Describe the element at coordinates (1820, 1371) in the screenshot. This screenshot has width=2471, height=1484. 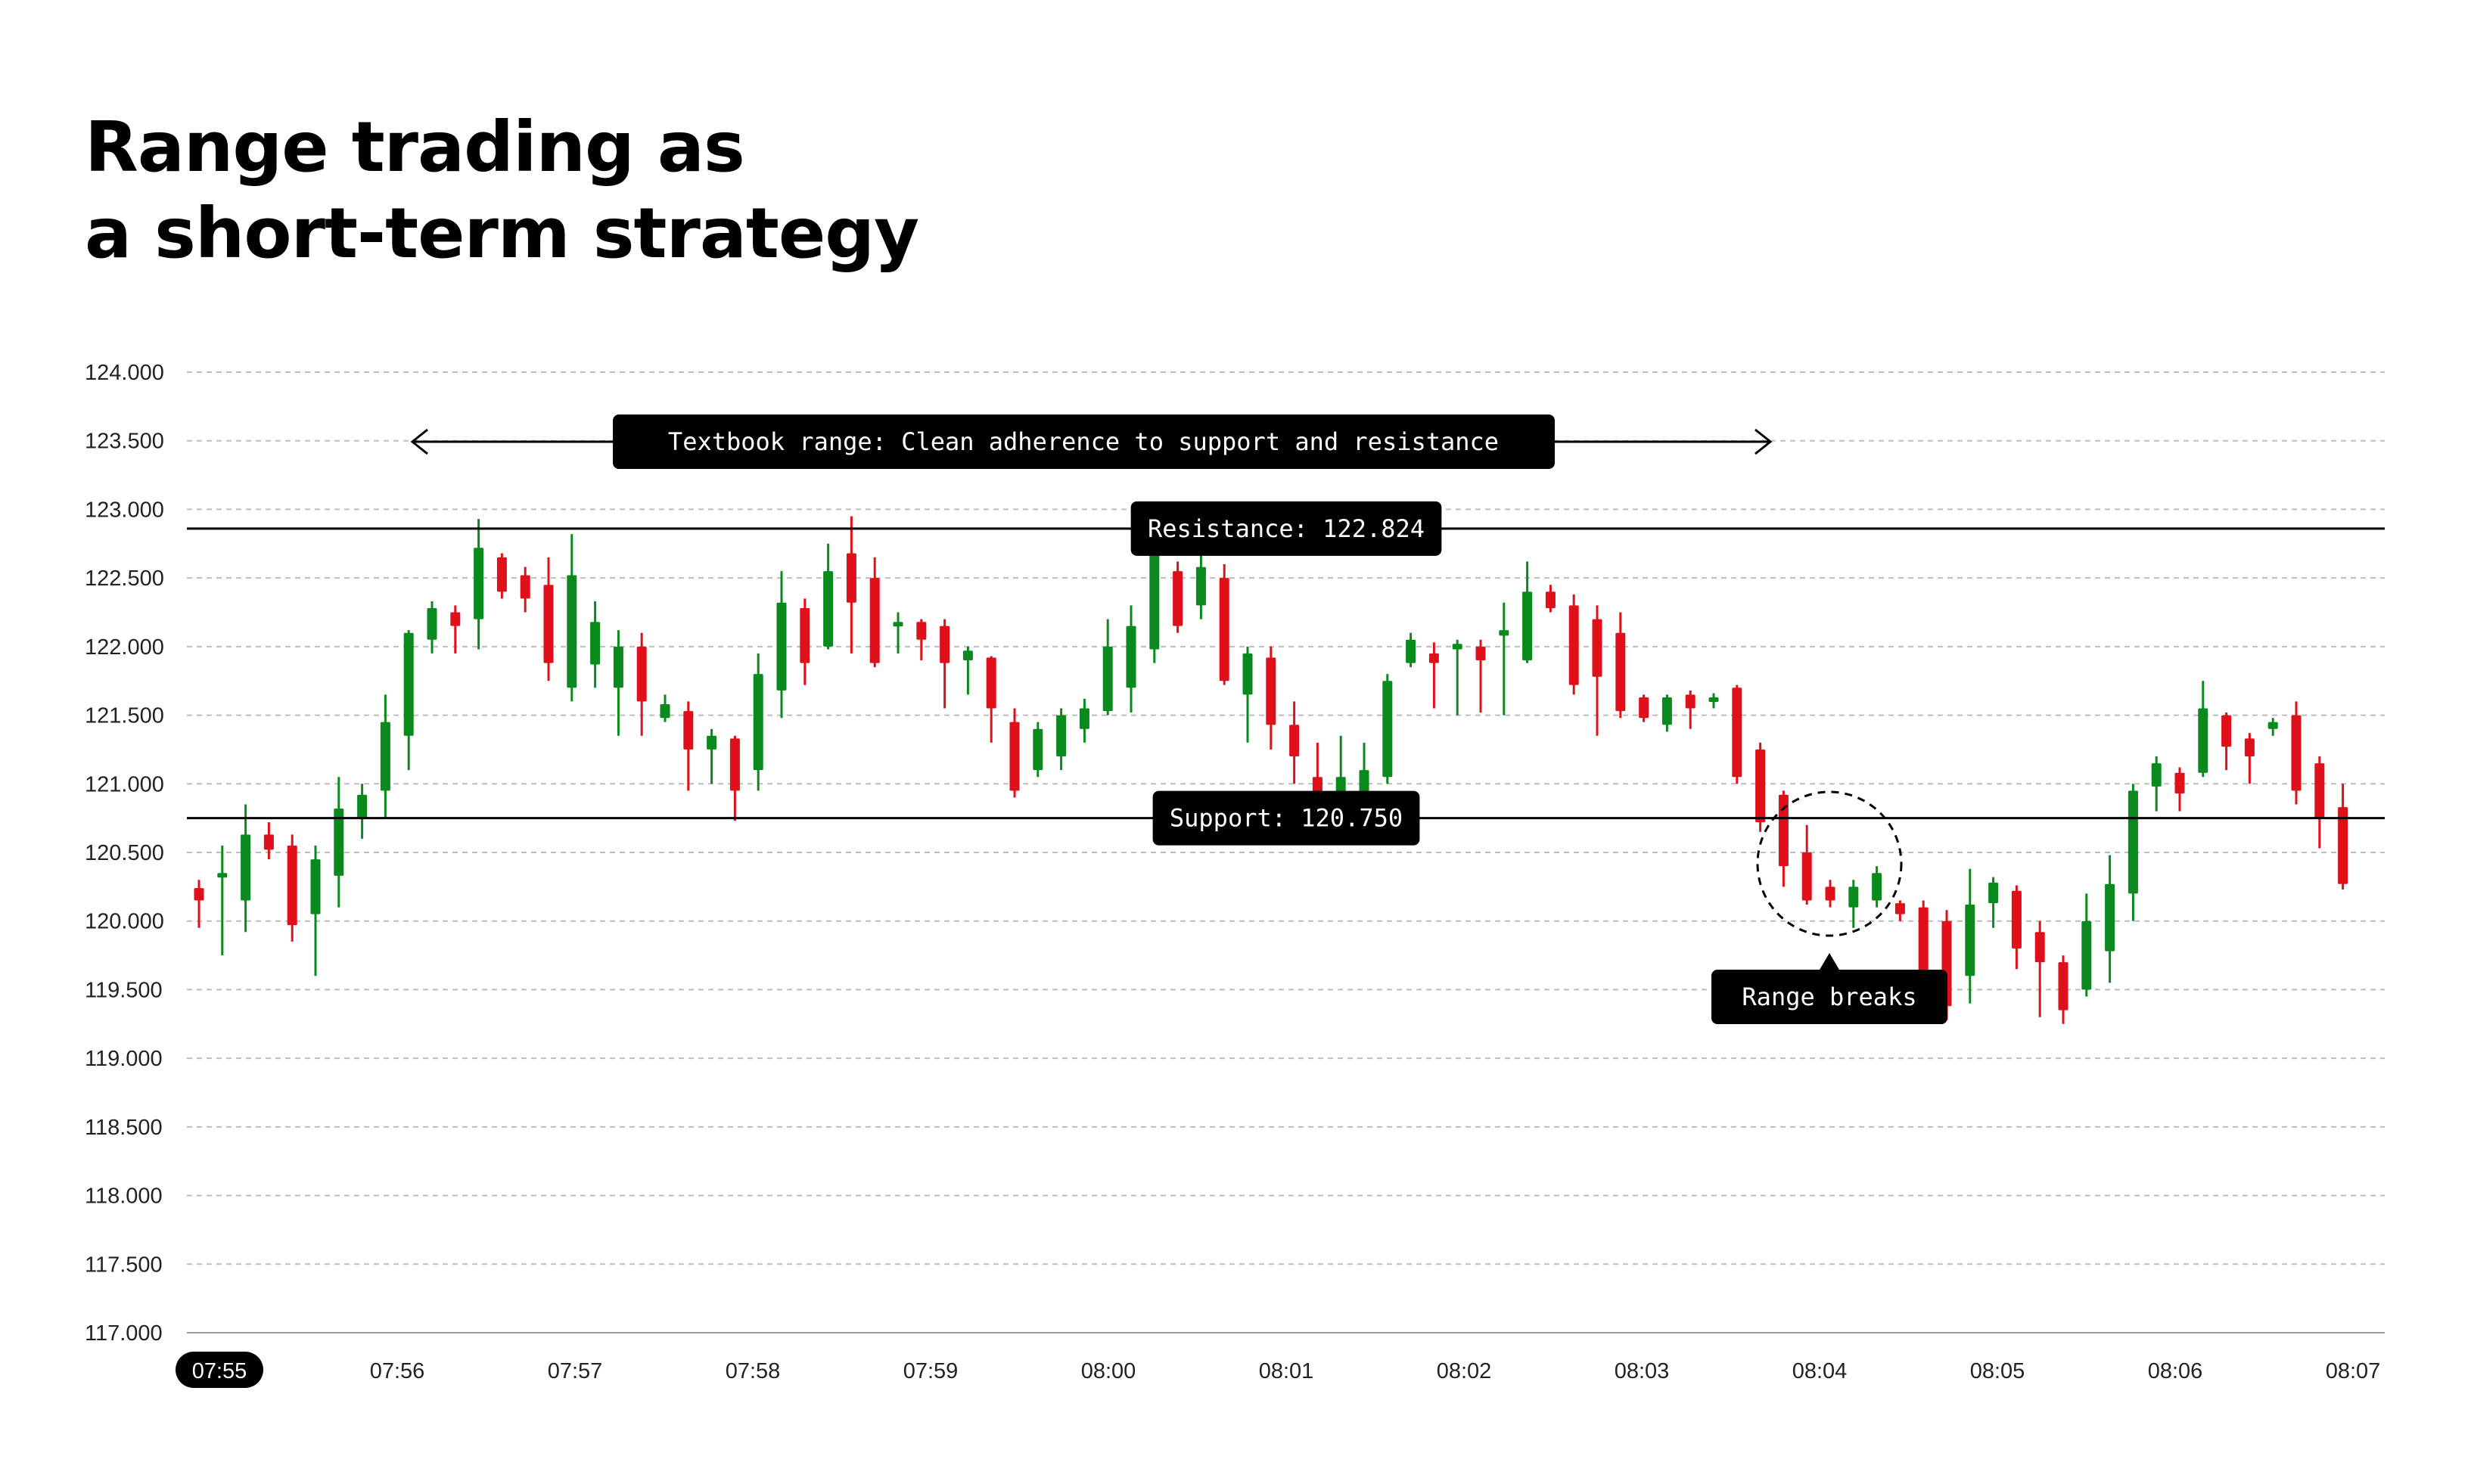
I see `x-tick-label: 08:04` at that location.